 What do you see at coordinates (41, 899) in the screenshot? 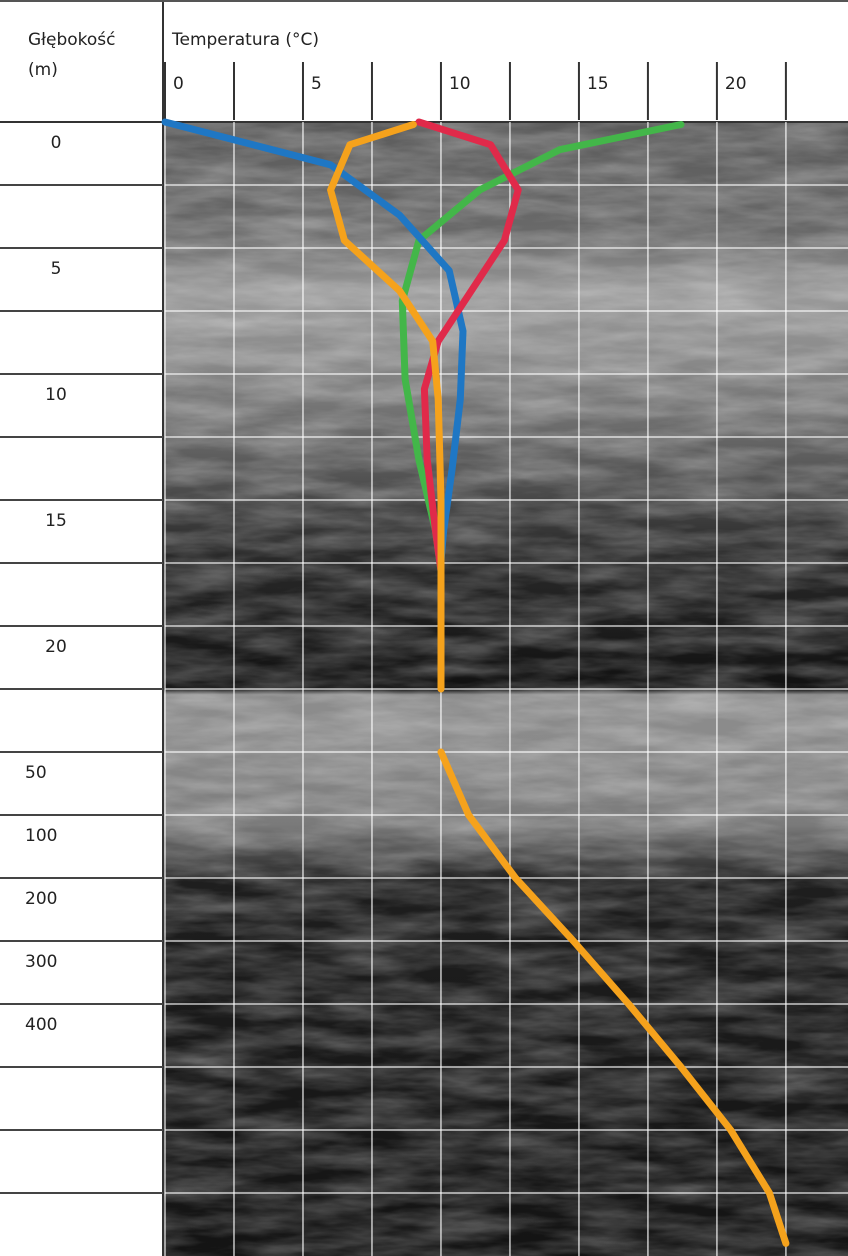
I see `y-tick-label: 200` at bounding box center [41, 899].